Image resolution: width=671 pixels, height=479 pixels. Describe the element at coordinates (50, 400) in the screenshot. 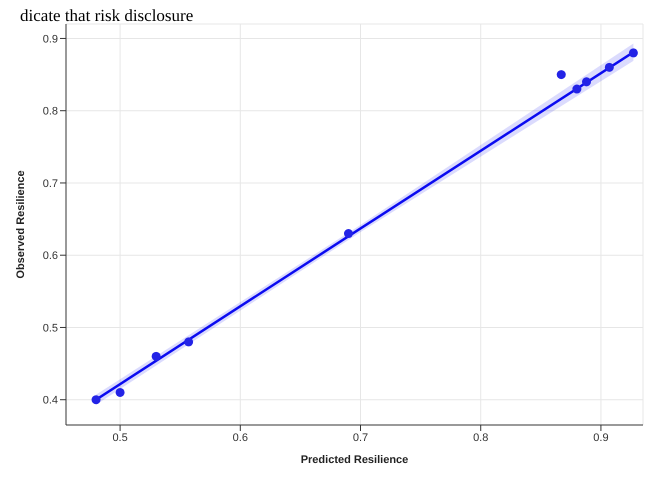

I see `y-tick-label: 0.4` at that location.